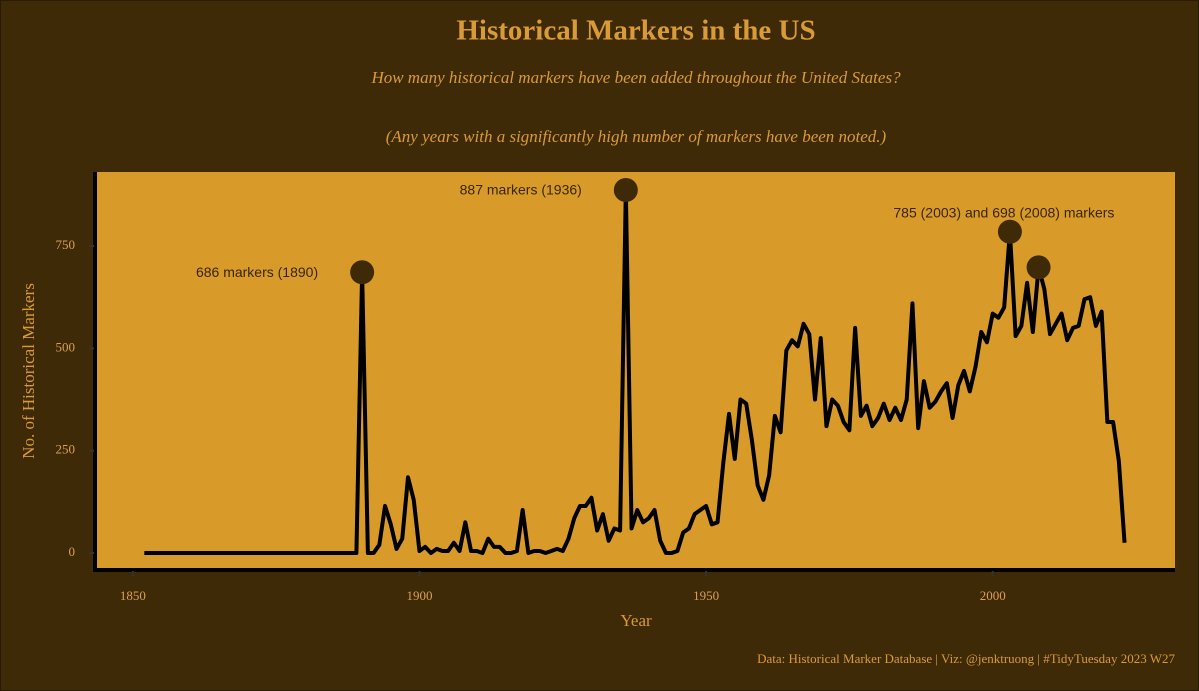 The width and height of the screenshot is (1199, 691). Describe the element at coordinates (636, 620) in the screenshot. I see `x-axis-title: Year` at that location.